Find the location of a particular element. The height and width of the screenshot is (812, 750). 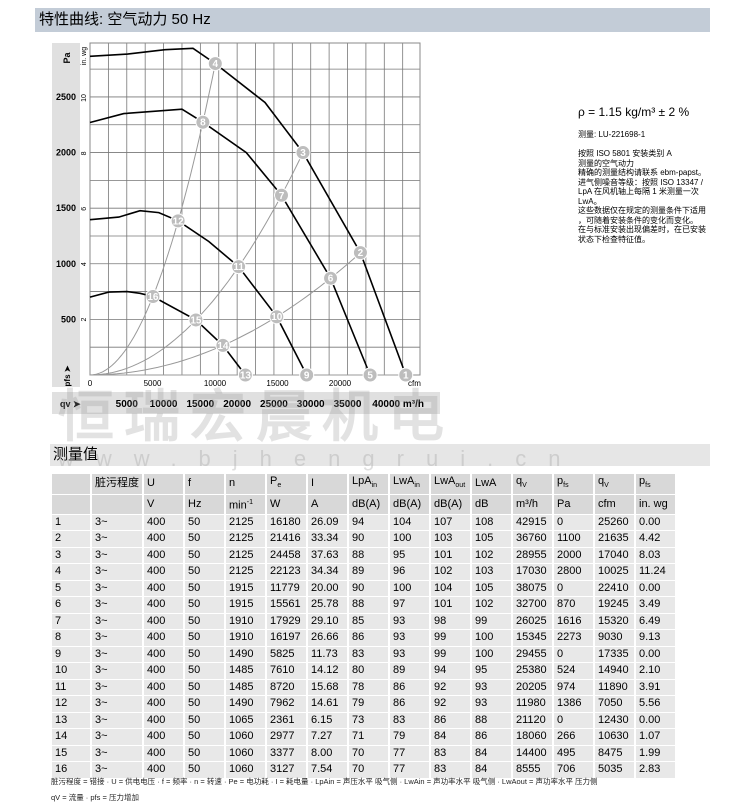

note-line: 精确的测量结构请联系 ebm-papst。 is located at coordinates (642, 172).